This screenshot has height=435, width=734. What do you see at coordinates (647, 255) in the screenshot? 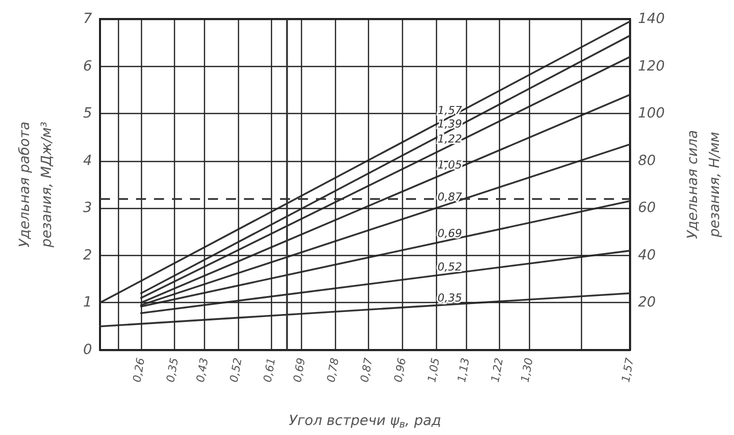
I see `y2-tick-label: 40` at bounding box center [647, 255].